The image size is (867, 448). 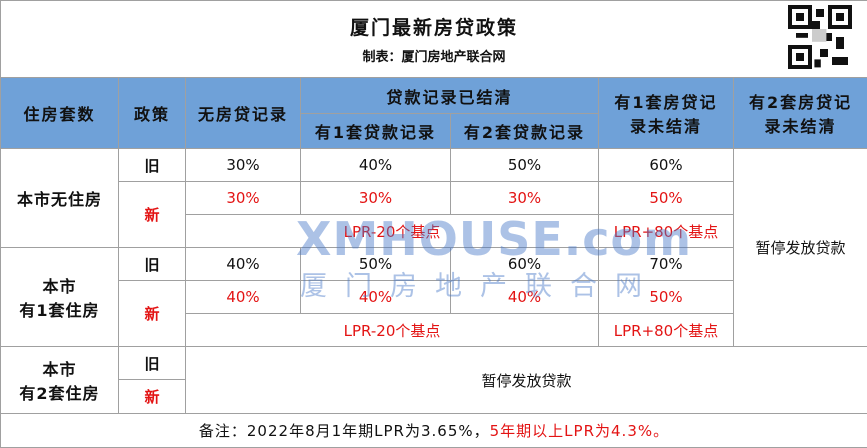 I want to click on group-label: 本市无住房, so click(x=60, y=198).